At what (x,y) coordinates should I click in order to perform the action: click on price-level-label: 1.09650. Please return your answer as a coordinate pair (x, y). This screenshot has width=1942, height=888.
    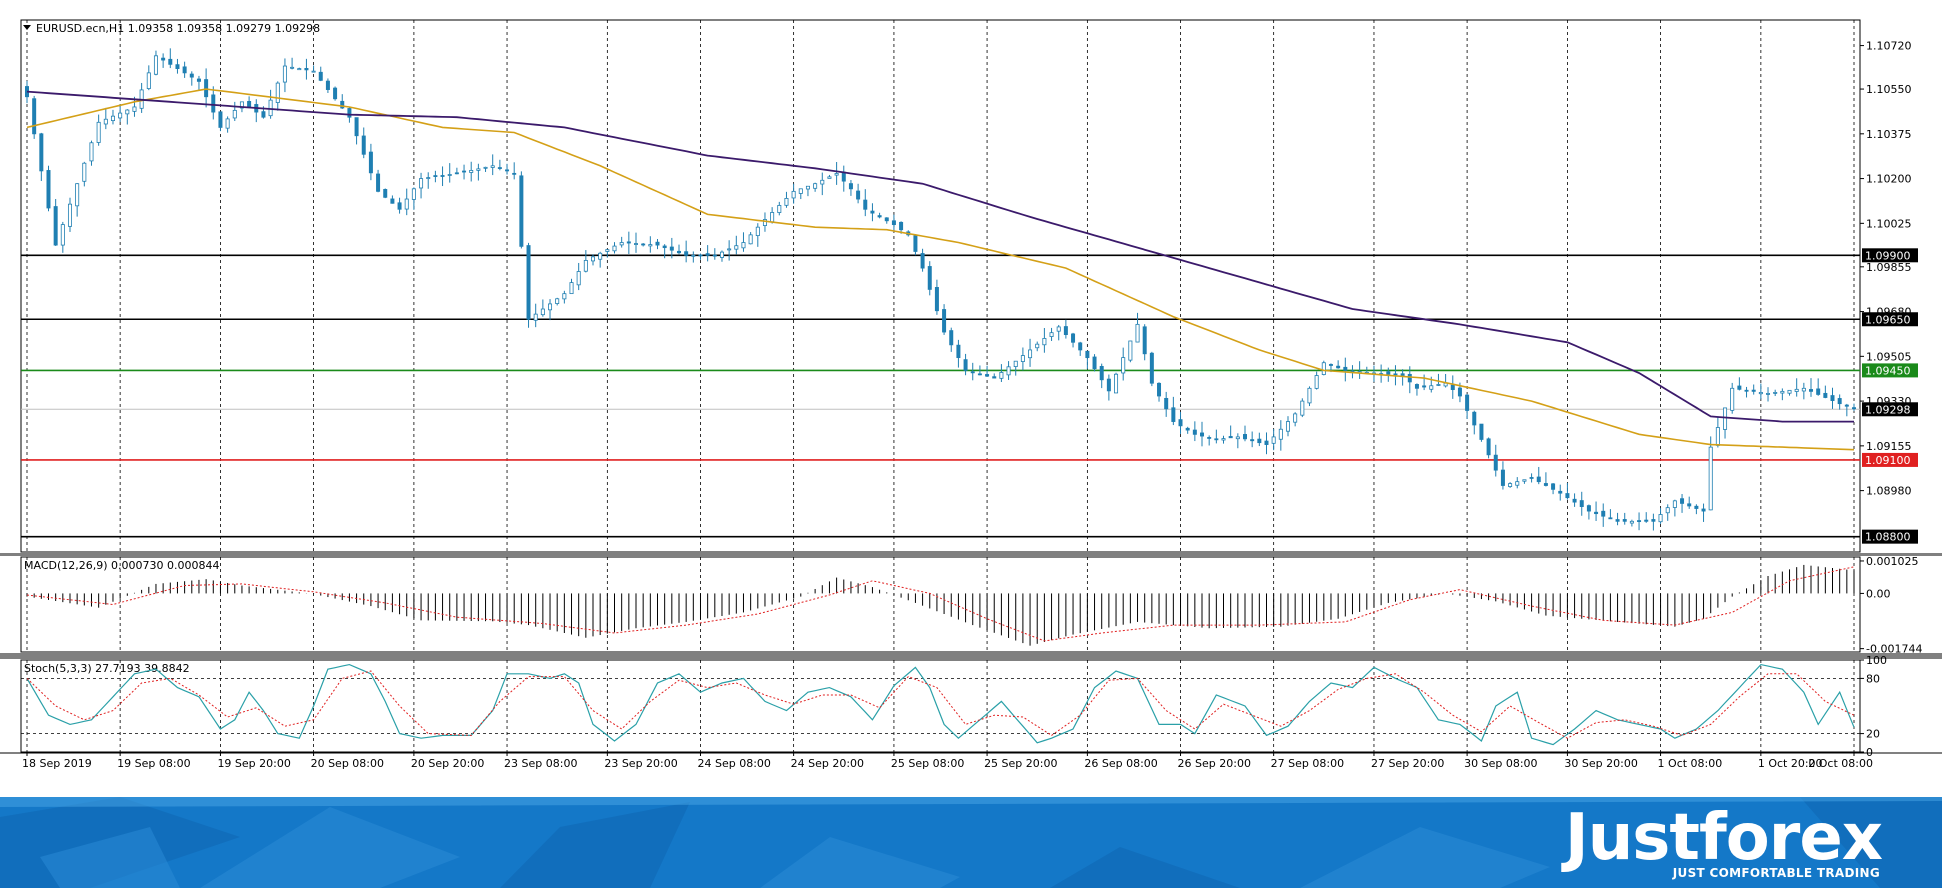
    Looking at the image, I should click on (1888, 319).